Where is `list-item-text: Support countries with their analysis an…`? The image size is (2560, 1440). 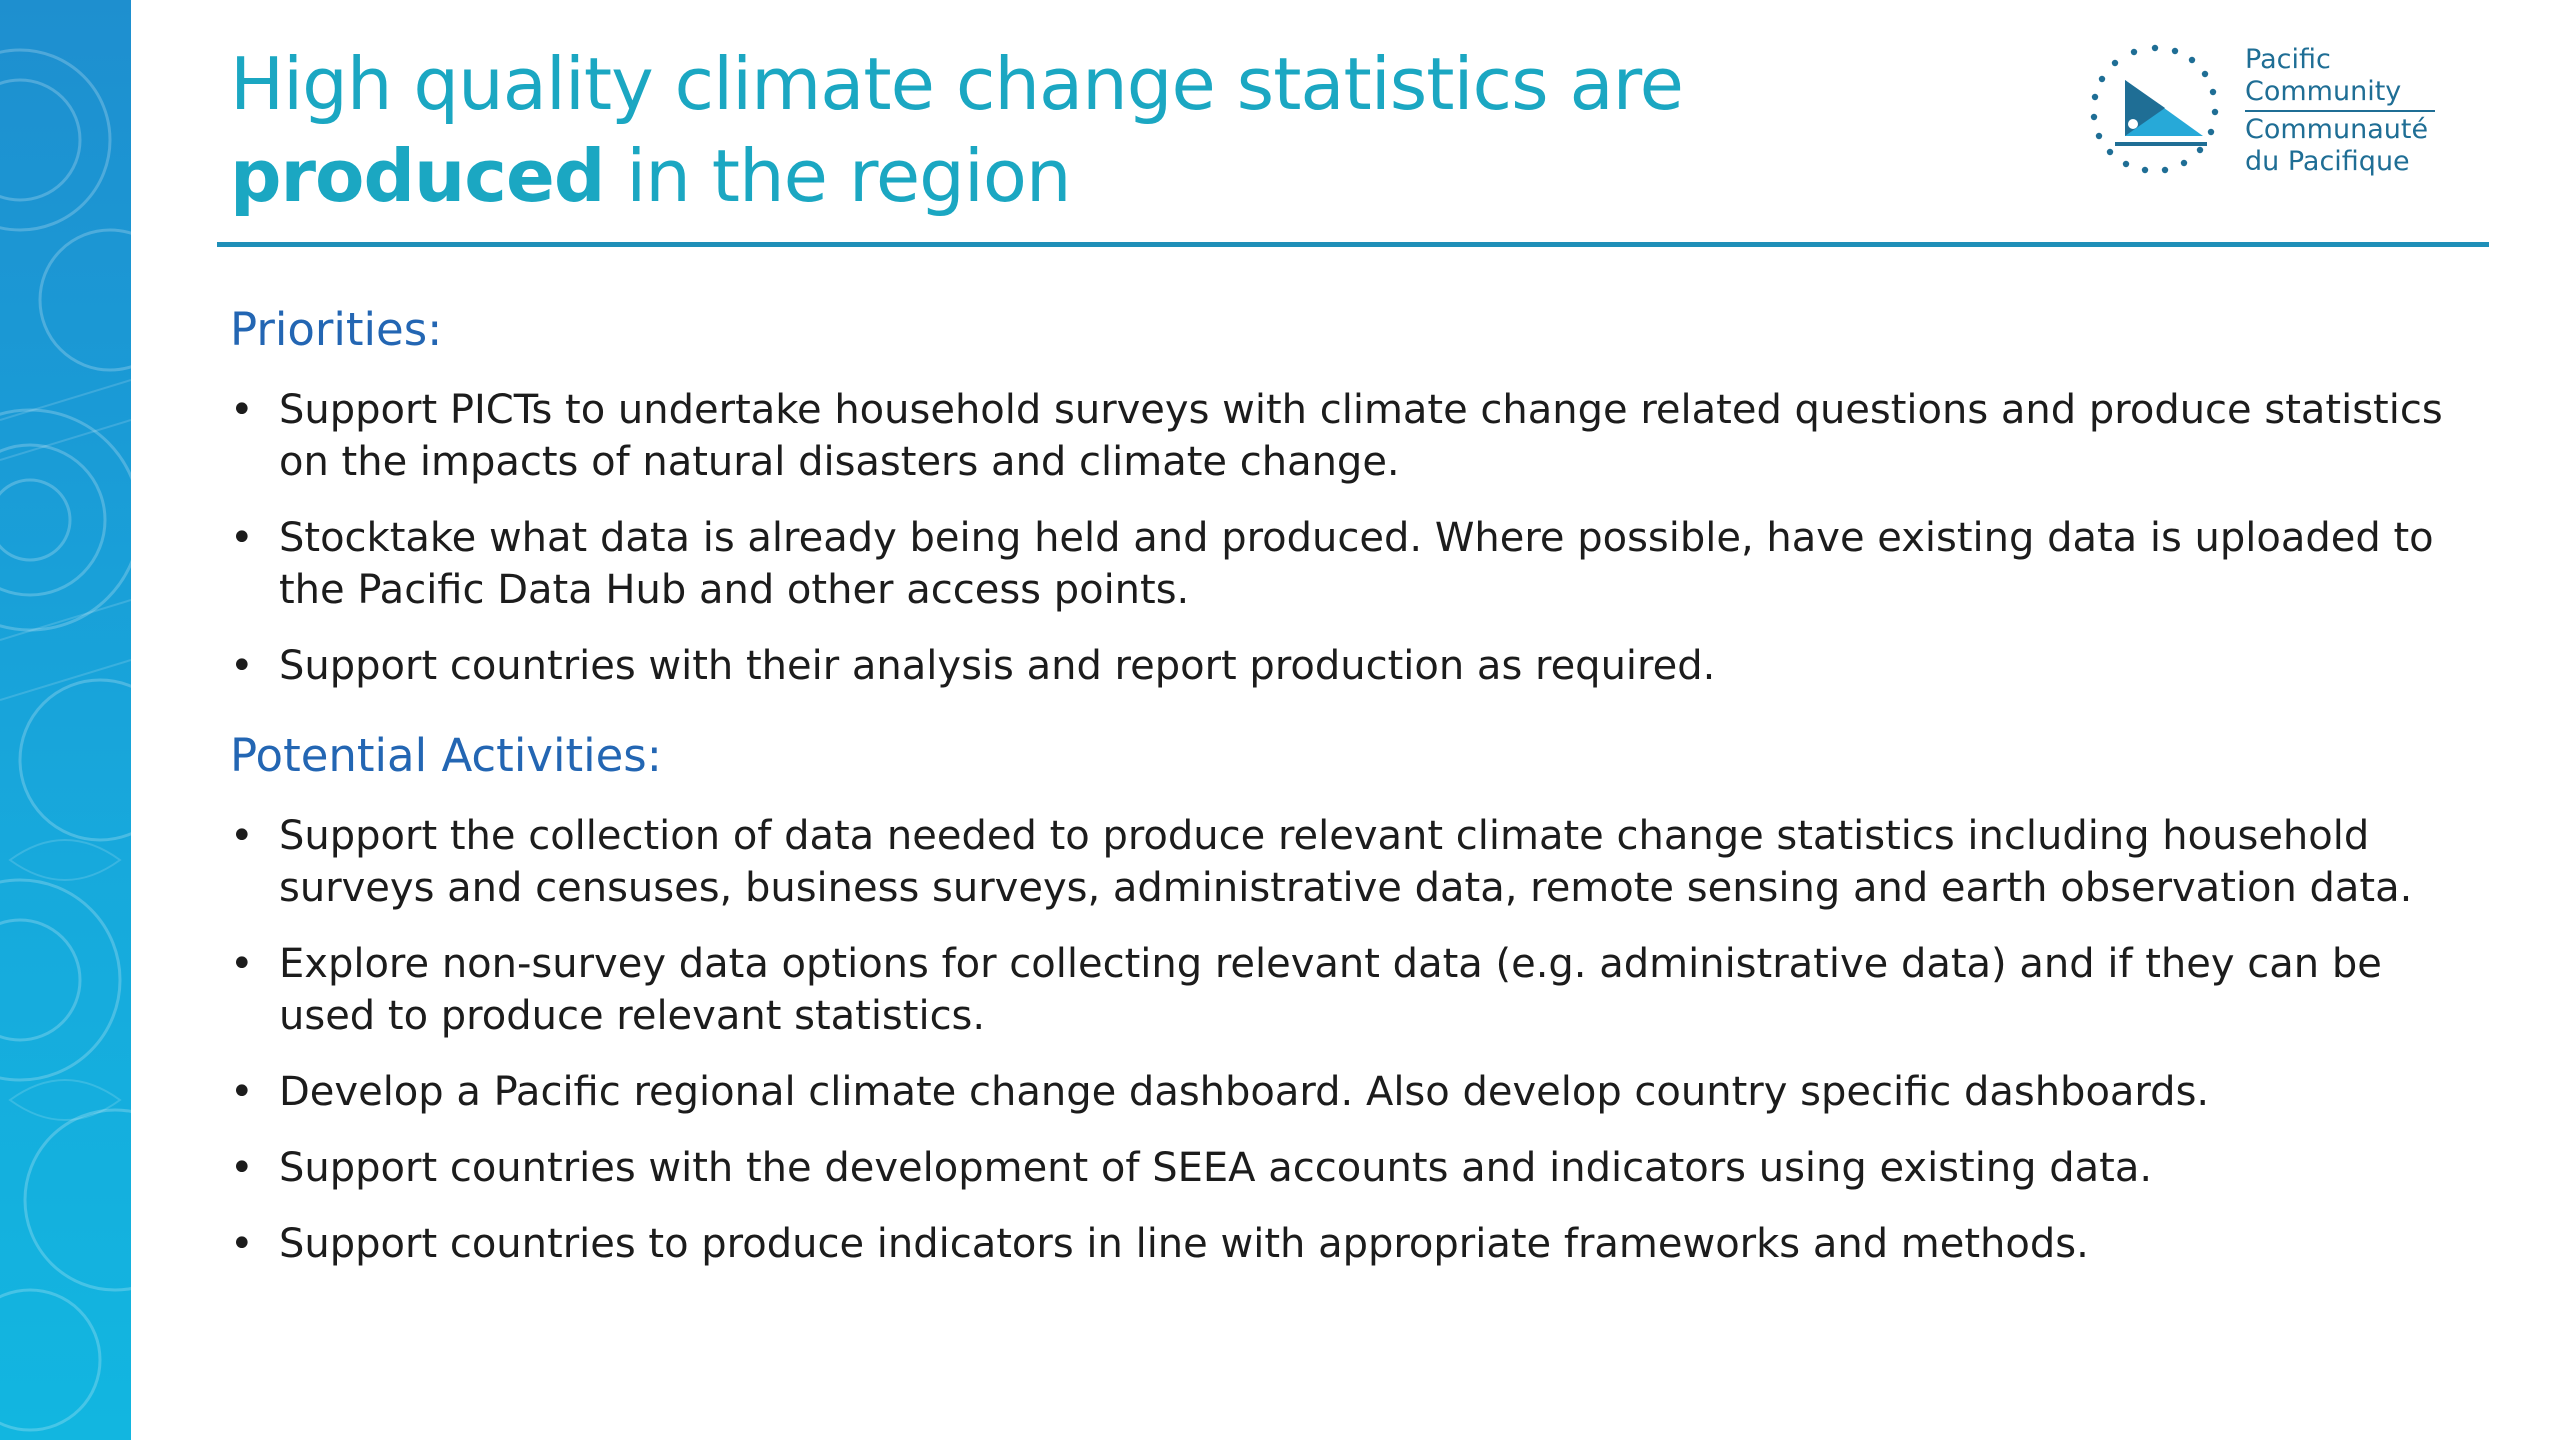 list-item-text: Support countries with their analysis an… is located at coordinates (997, 666).